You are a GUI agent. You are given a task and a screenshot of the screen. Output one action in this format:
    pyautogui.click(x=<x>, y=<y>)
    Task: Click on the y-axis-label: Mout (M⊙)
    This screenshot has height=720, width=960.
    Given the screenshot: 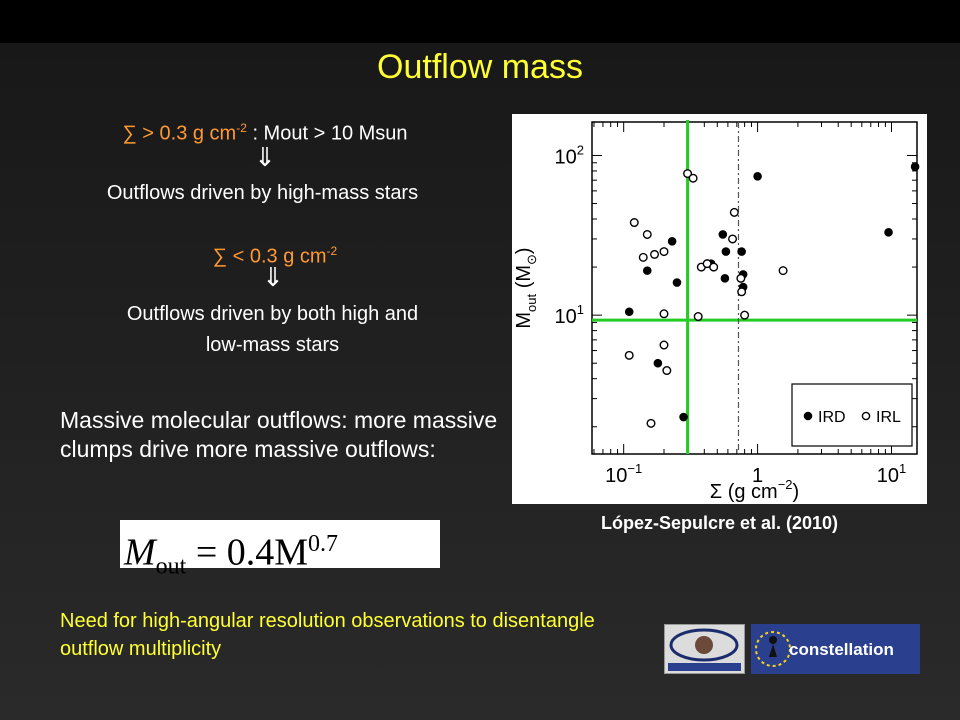 What is the action you would take?
    pyautogui.click(x=526, y=287)
    